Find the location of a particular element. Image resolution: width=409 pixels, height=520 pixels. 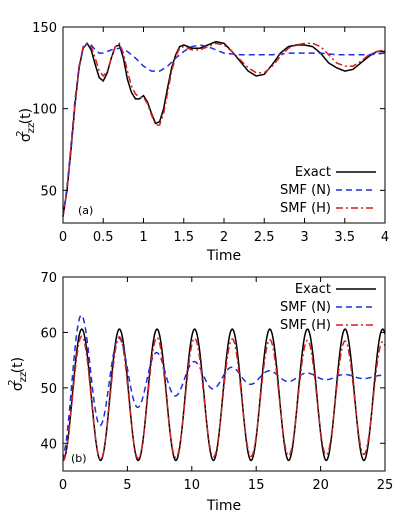

panel-b-label: (b) is located at coordinates (79, 458).